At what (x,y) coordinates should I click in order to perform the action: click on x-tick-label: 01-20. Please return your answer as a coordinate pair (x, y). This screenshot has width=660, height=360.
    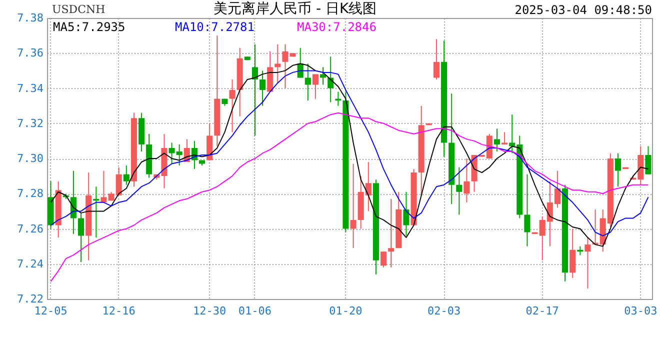
    Looking at the image, I should click on (345, 311).